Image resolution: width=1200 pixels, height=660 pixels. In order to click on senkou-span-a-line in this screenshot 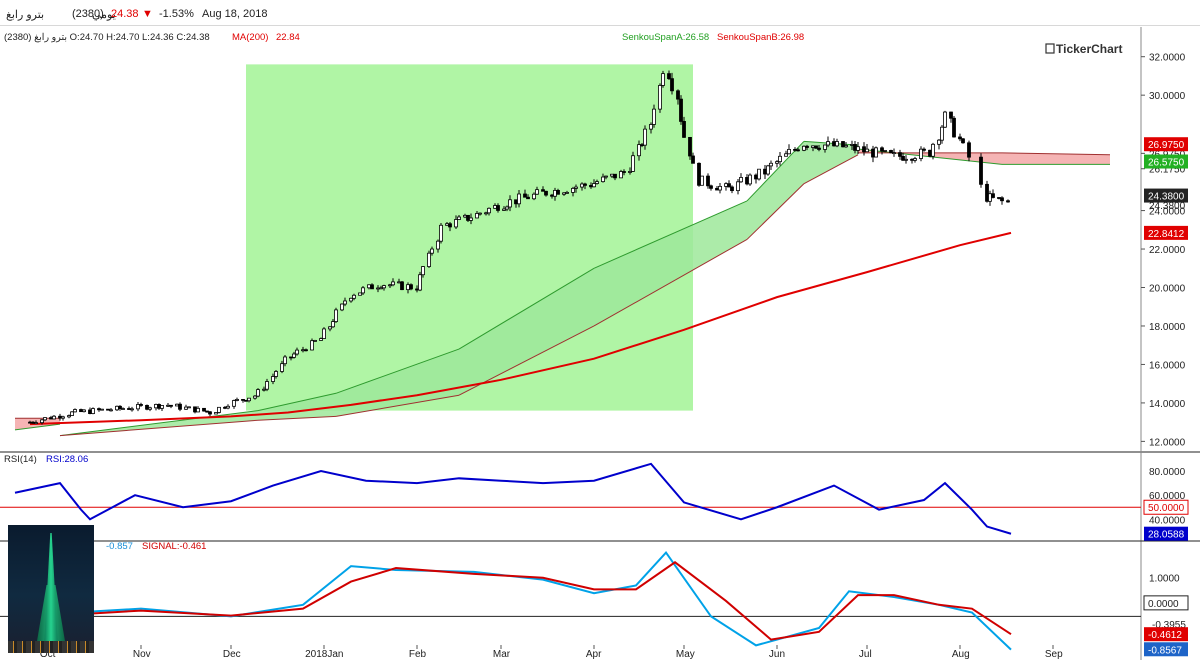, I will do `click(297, 402)`.